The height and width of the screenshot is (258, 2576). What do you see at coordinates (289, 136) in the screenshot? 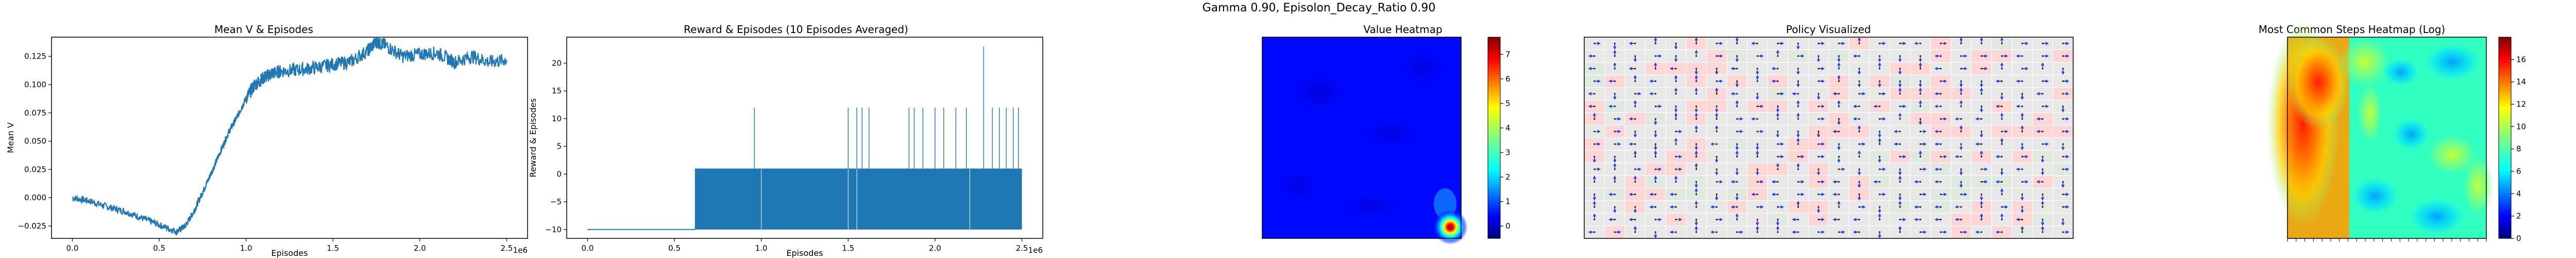
I see `mean-v-series-line` at bounding box center [289, 136].